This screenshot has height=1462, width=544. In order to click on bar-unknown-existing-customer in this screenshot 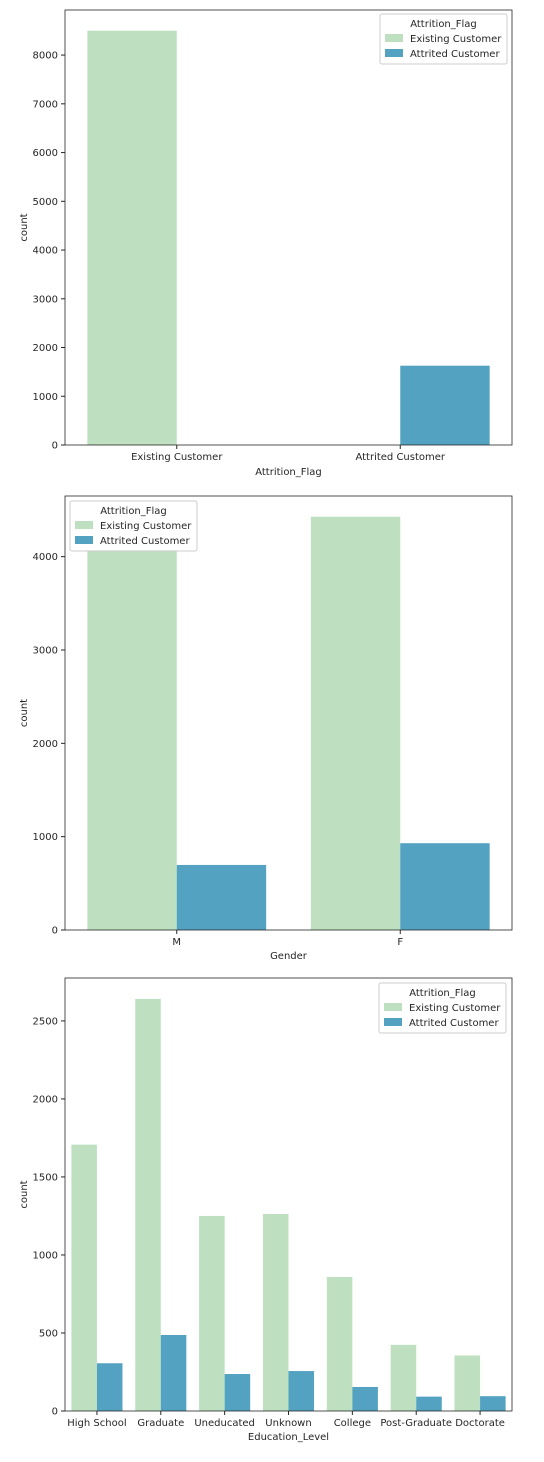, I will do `click(275, 1312)`.